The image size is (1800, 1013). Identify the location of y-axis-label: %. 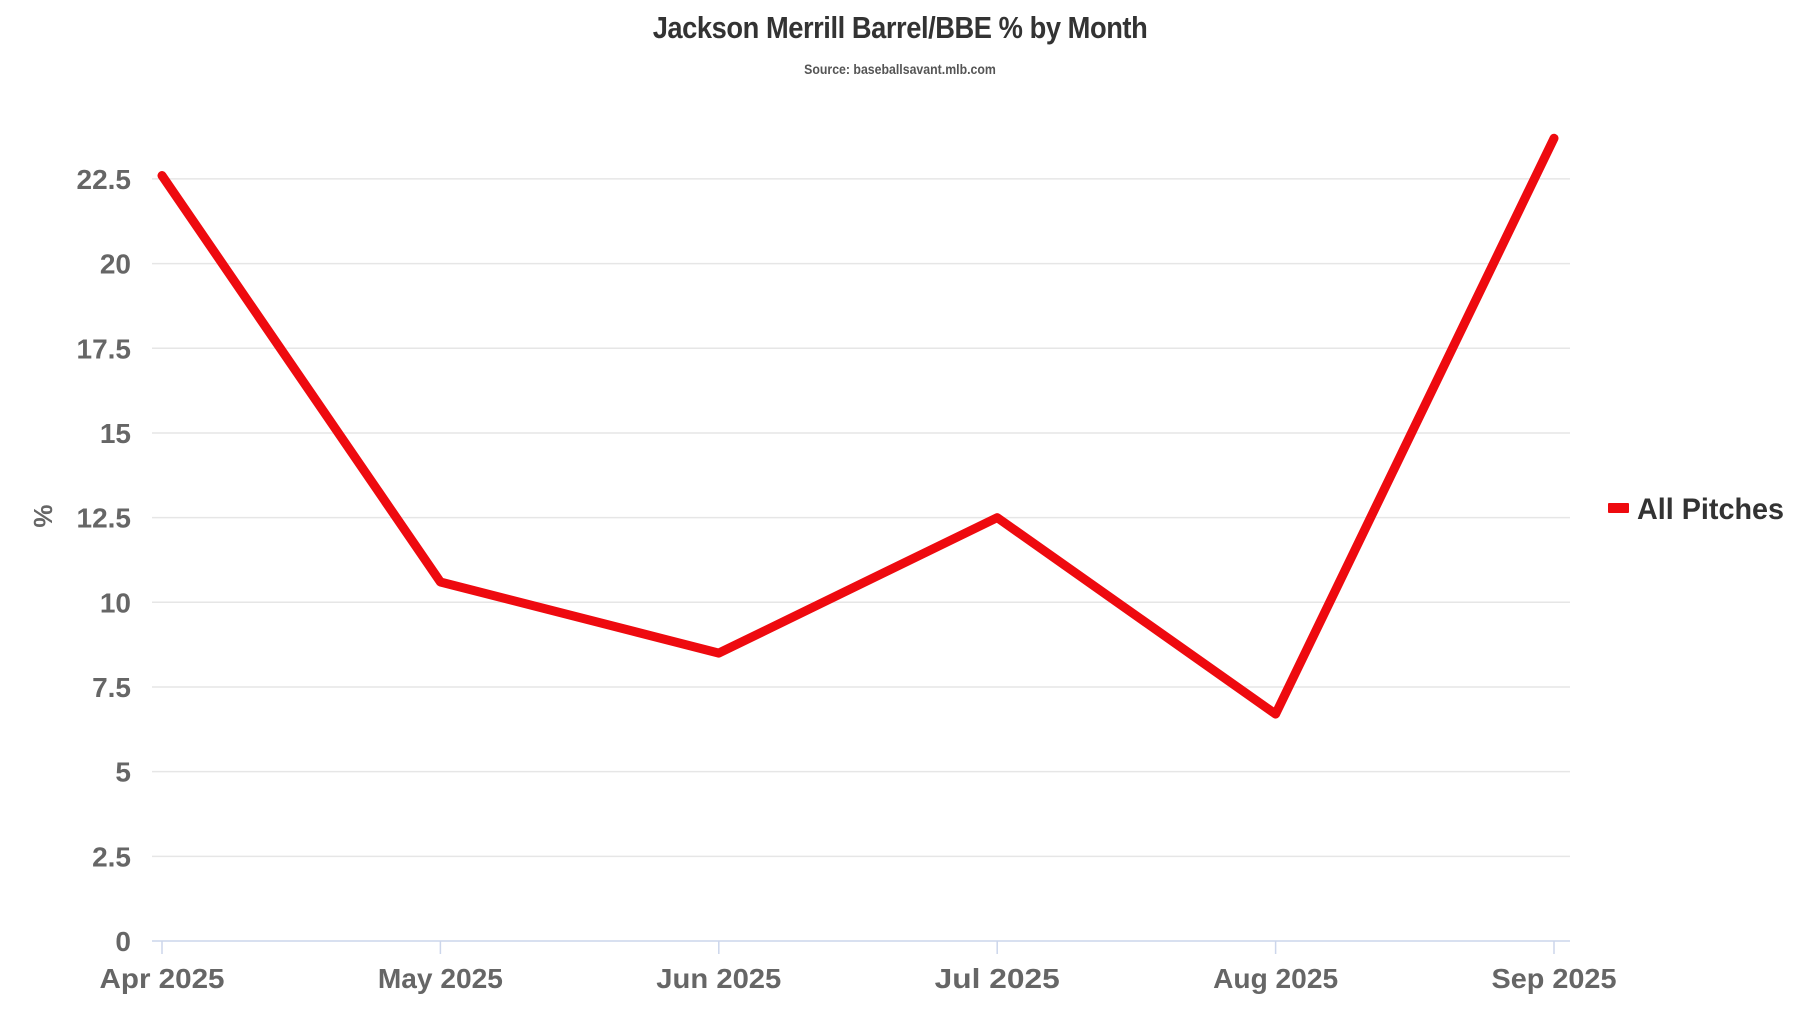
(43, 515).